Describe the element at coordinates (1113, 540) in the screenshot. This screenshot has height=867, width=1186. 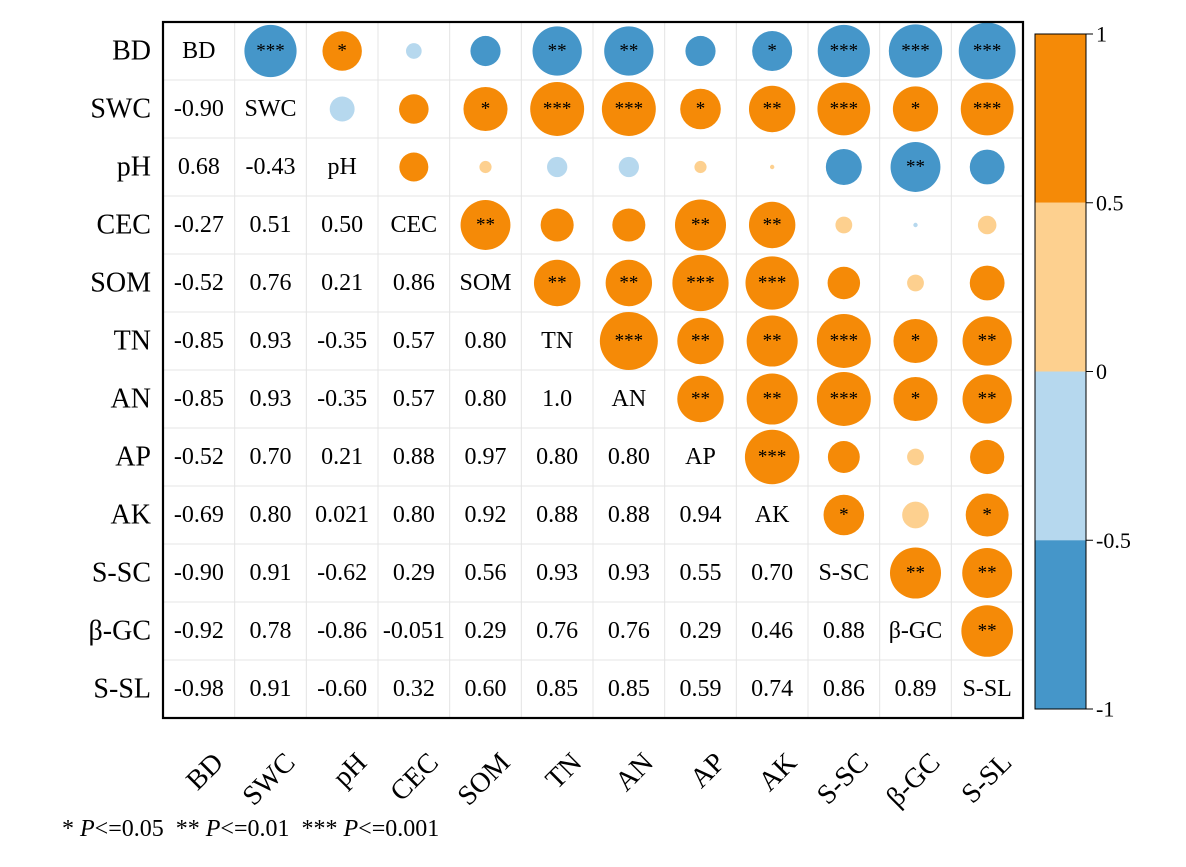
I see `colorbar-tick-label: -0.5` at that location.